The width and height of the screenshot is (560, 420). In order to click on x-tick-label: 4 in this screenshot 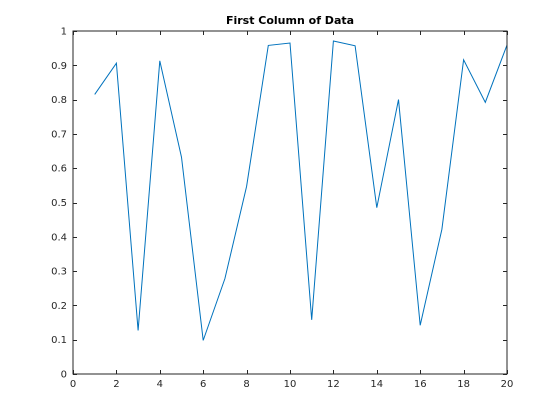, I will do `click(160, 384)`.